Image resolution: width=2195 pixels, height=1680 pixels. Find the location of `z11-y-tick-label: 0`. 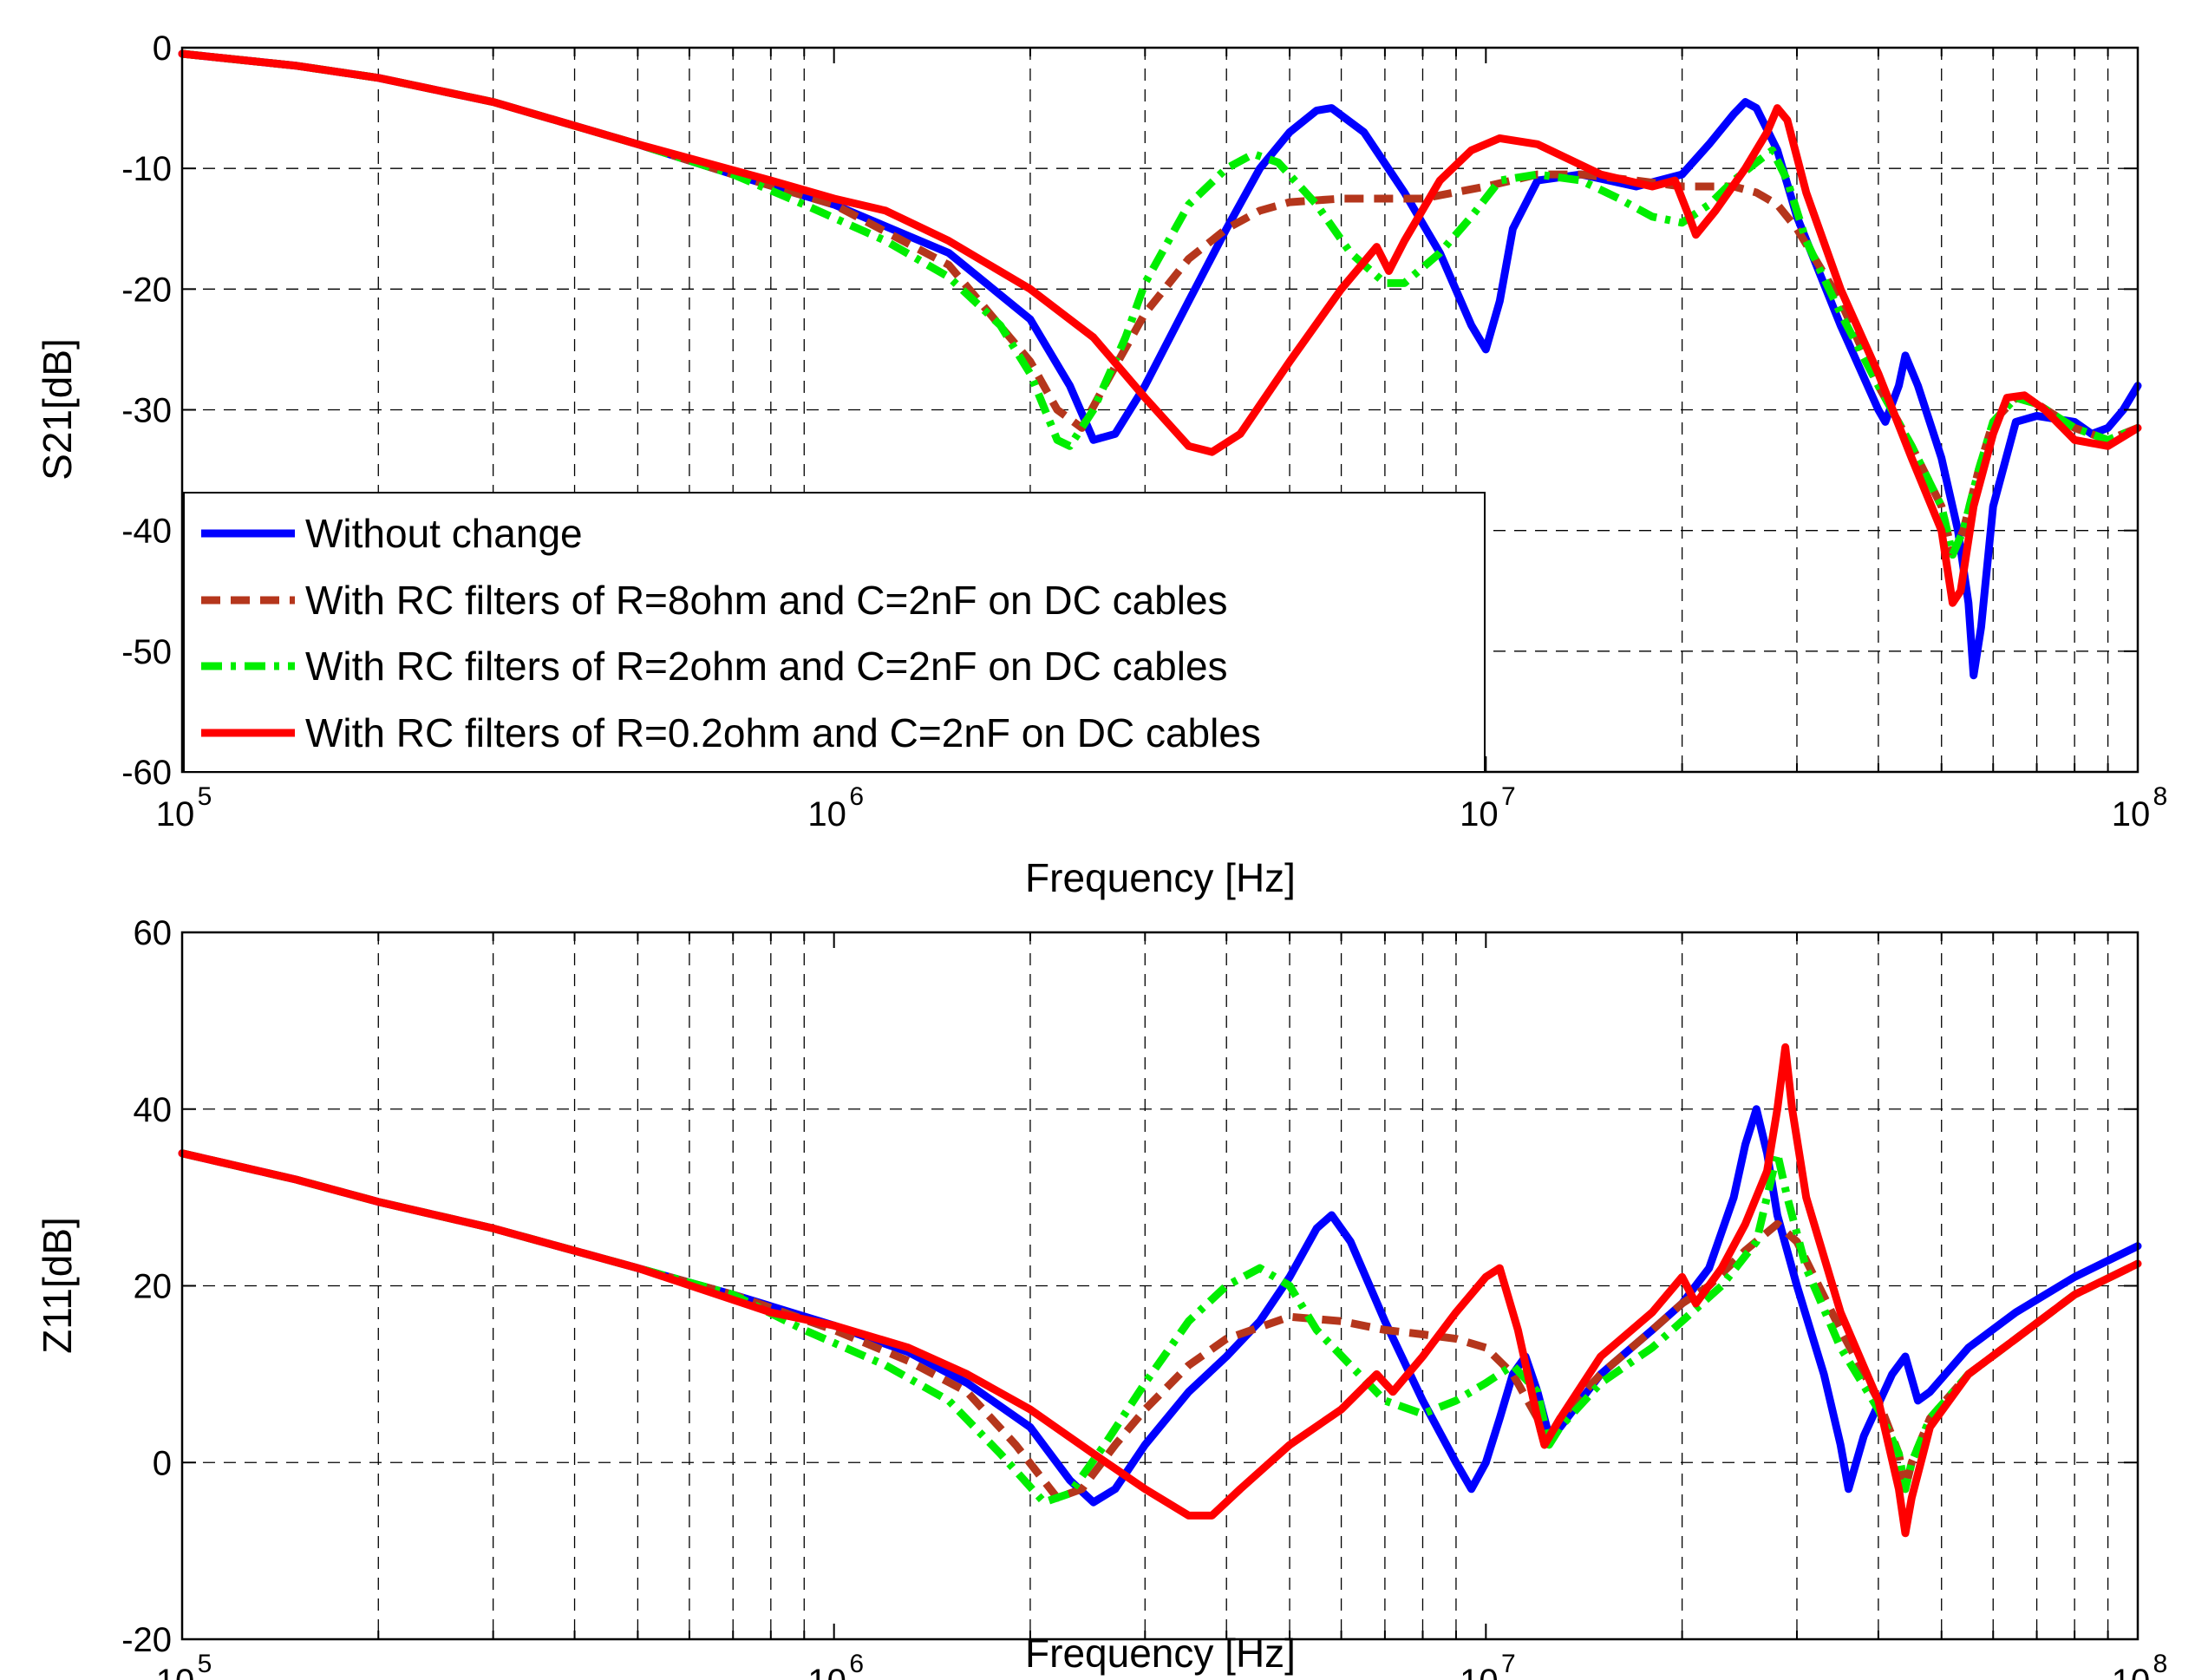

z11-y-tick-label: 0 is located at coordinates (162, 1463).